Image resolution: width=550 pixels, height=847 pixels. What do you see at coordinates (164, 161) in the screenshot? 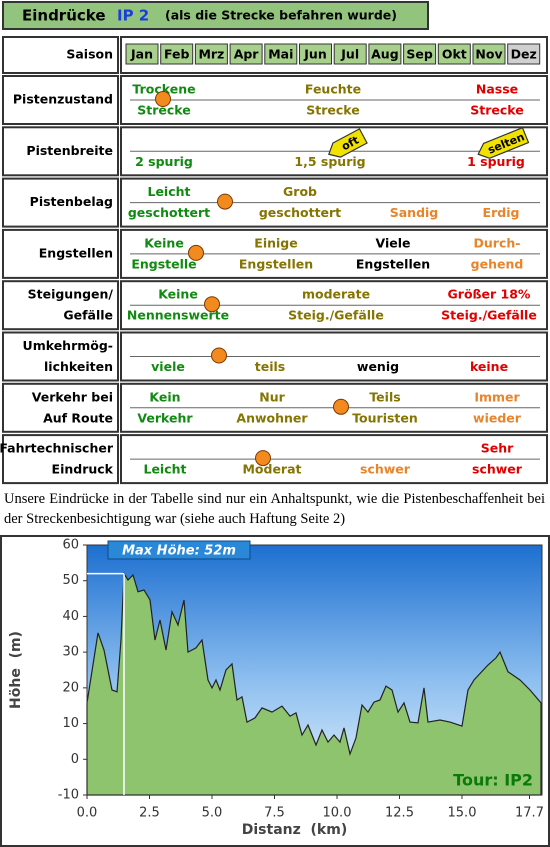
I see `option-bottom: 2 spurig` at bounding box center [164, 161].